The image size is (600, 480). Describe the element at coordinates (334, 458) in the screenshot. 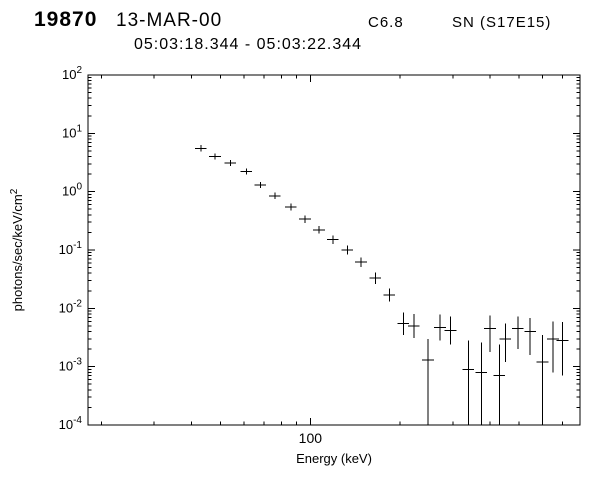

I see `x-axis-label: Energy (keV)` at that location.